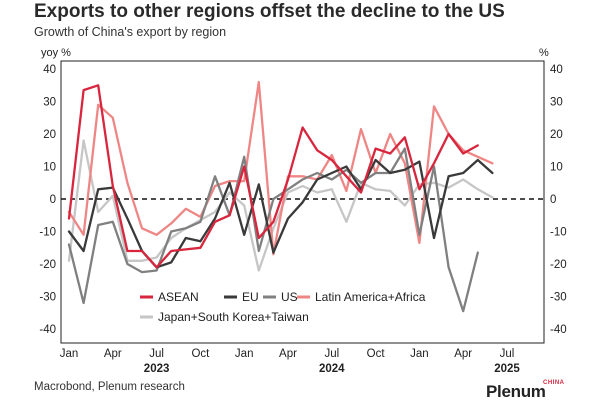 The height and width of the screenshot is (403, 600). Describe the element at coordinates (554, 383) in the screenshot. I see `brand-tag: CHINA` at that location.